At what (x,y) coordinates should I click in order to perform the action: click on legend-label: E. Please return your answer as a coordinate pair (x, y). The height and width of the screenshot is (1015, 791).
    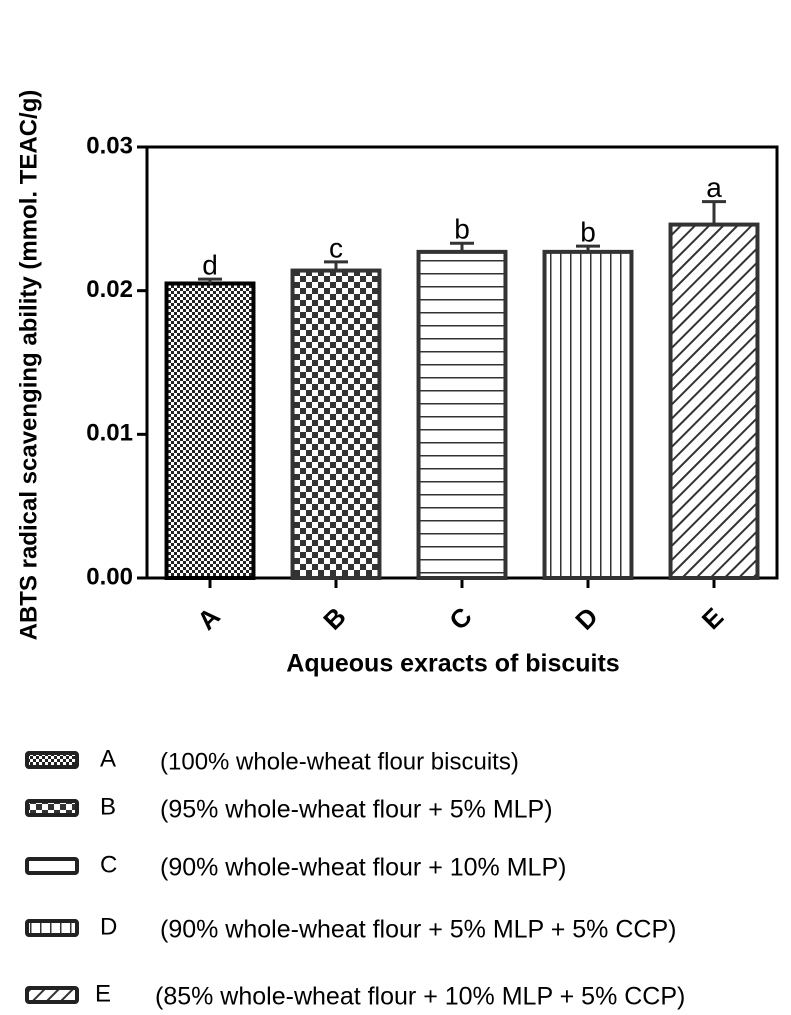
    Looking at the image, I should click on (103, 993).